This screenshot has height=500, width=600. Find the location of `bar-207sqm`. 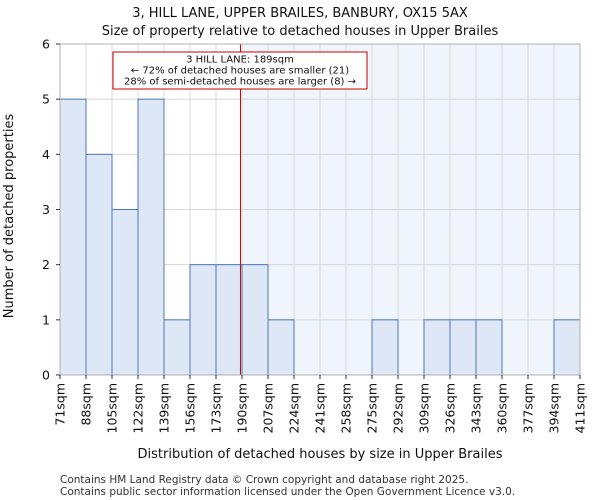

bar-207sqm is located at coordinates (281, 347).